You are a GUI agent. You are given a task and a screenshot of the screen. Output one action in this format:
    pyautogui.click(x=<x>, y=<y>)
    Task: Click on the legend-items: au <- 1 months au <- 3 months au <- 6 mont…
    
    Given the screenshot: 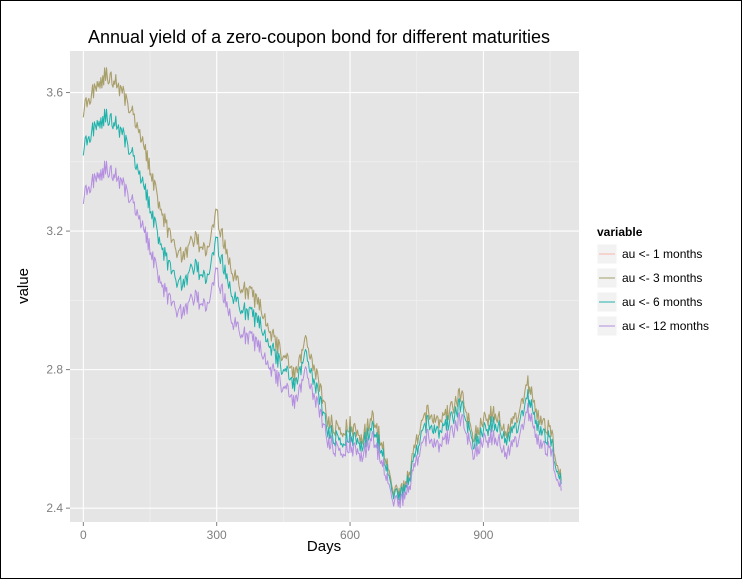 What is the action you would take?
    pyautogui.click(x=652, y=290)
    